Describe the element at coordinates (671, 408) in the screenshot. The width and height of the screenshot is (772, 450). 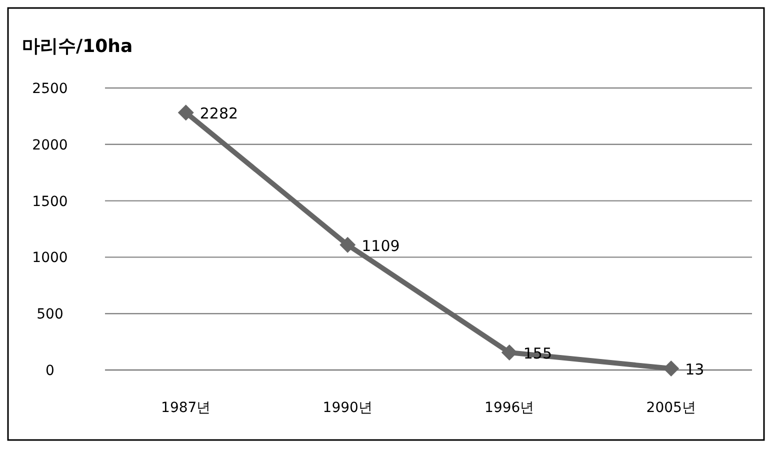
I see `x-tick-label: 2005년` at that location.